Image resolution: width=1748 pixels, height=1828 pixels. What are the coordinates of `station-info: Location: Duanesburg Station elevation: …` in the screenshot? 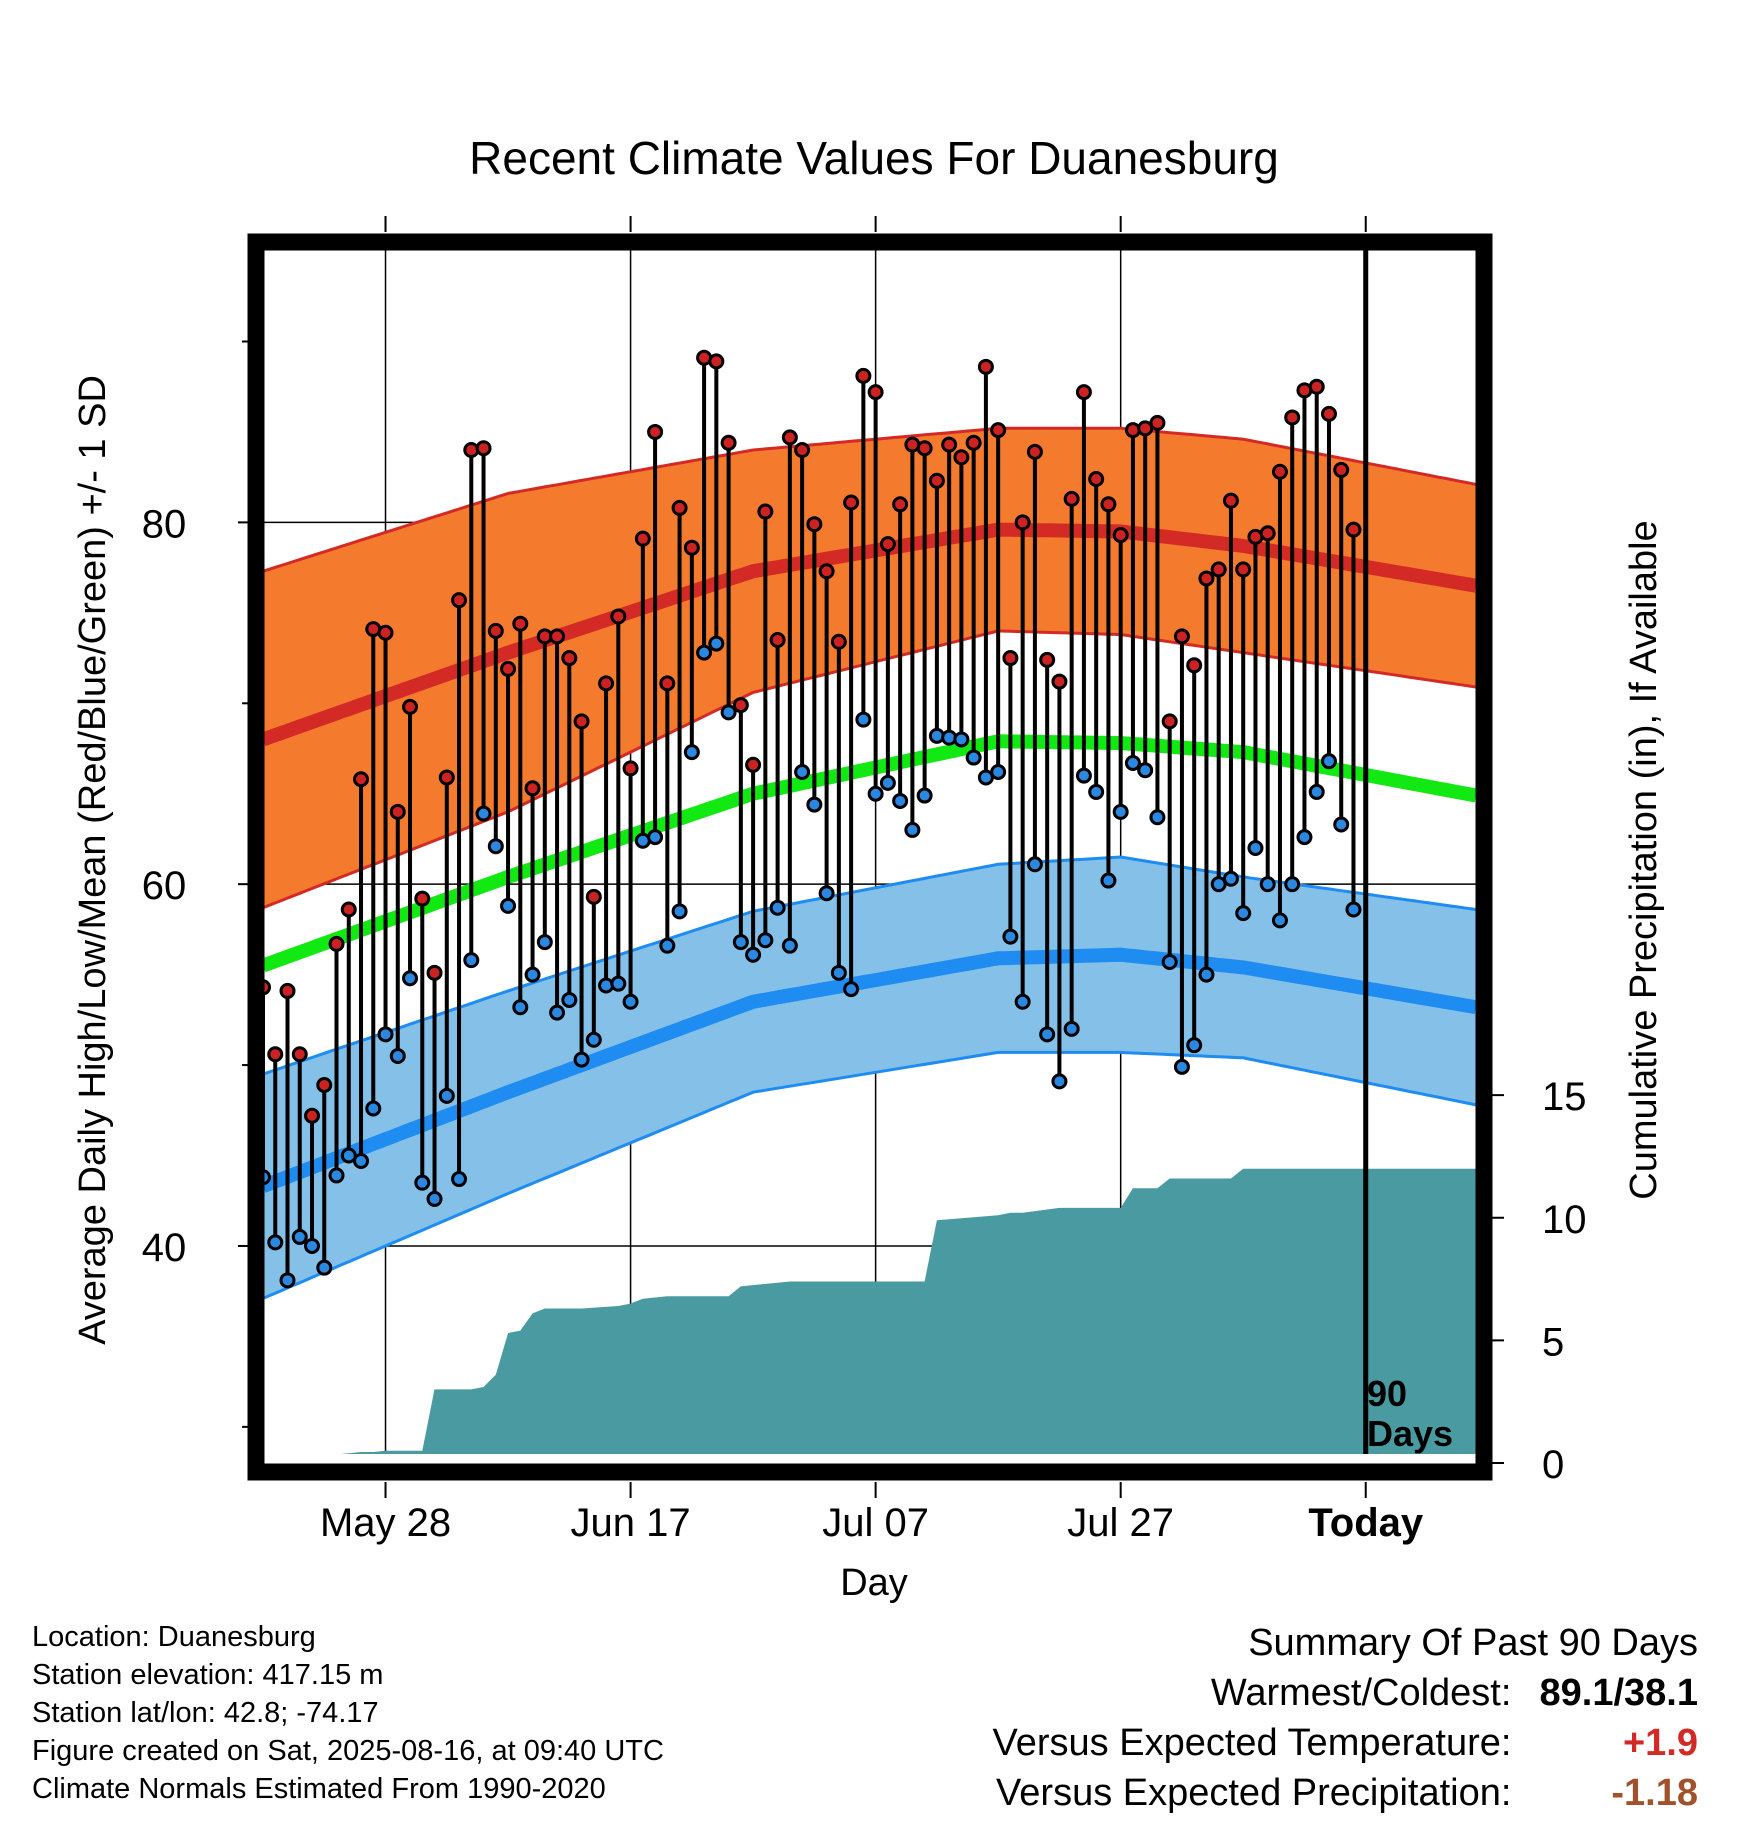 It's located at (348, 1713).